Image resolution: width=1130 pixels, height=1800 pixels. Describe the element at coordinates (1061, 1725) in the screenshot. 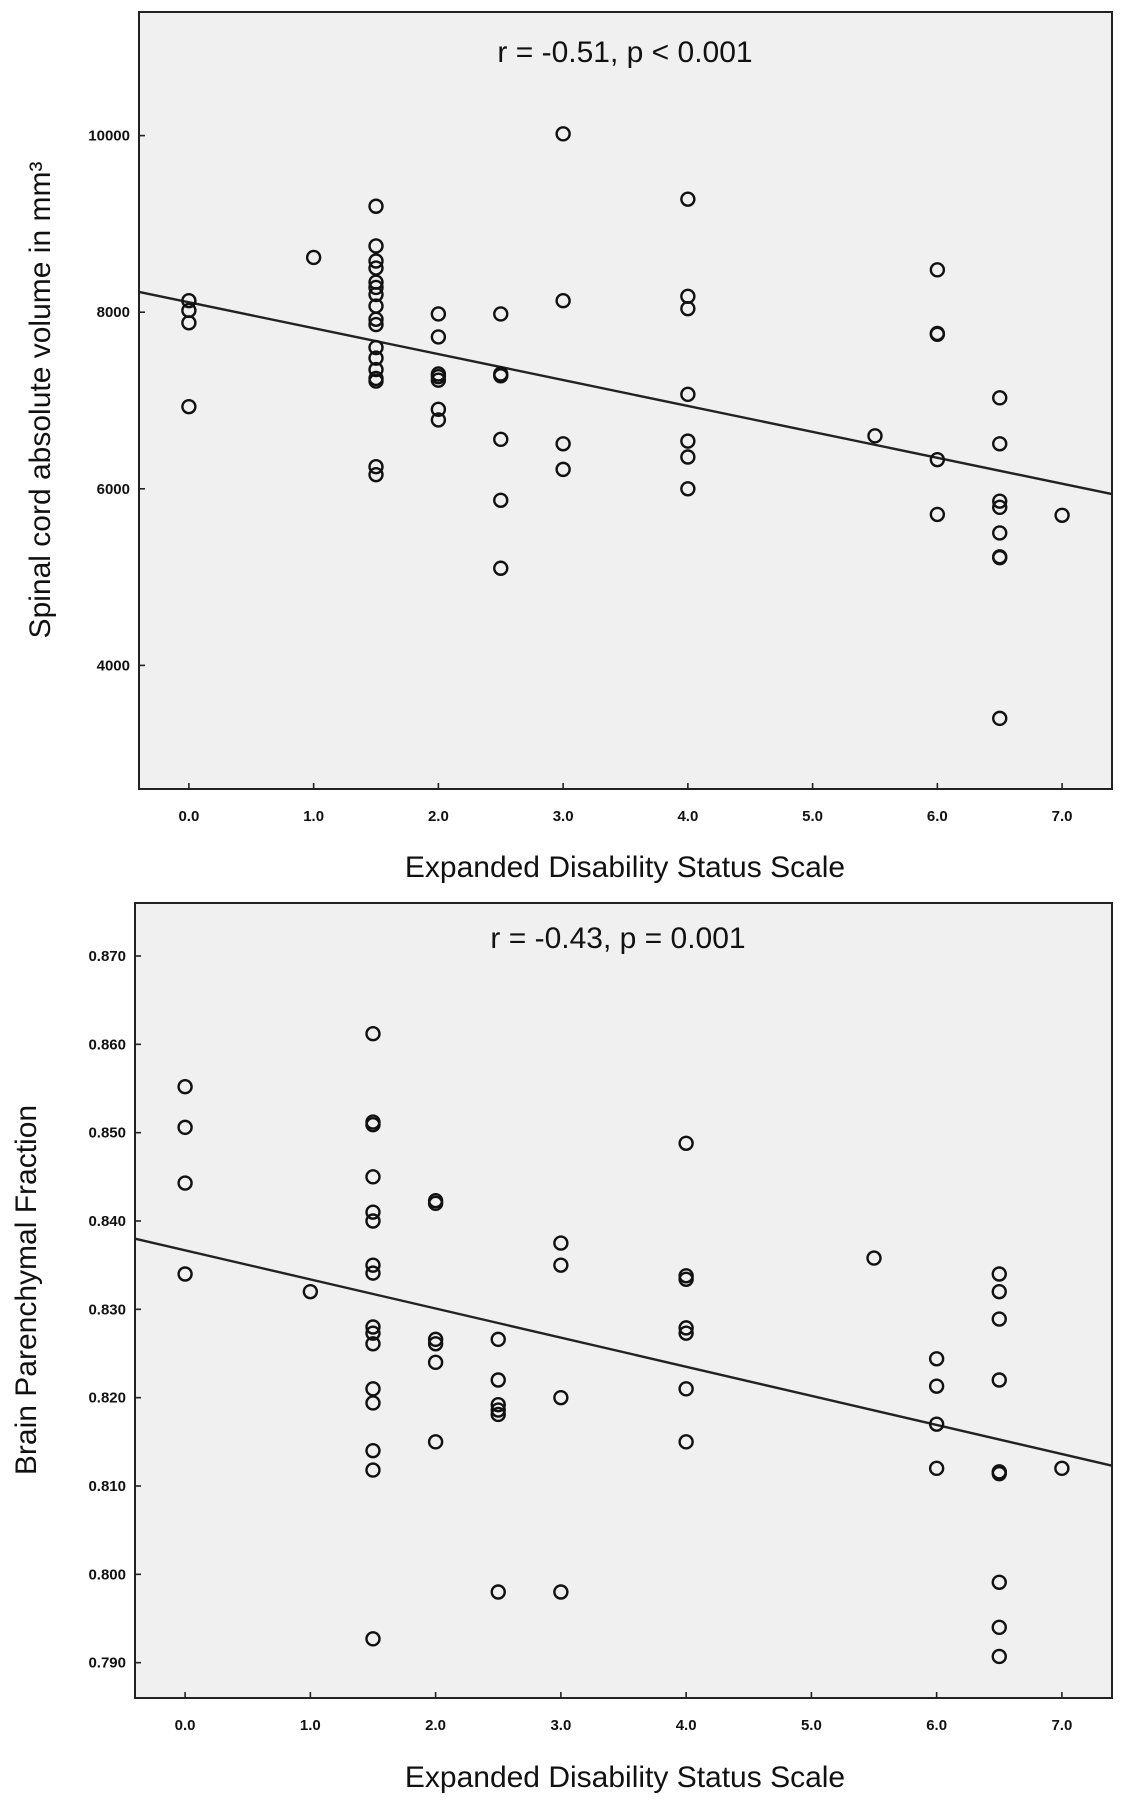

I see `x-tick-label: 7.0` at that location.